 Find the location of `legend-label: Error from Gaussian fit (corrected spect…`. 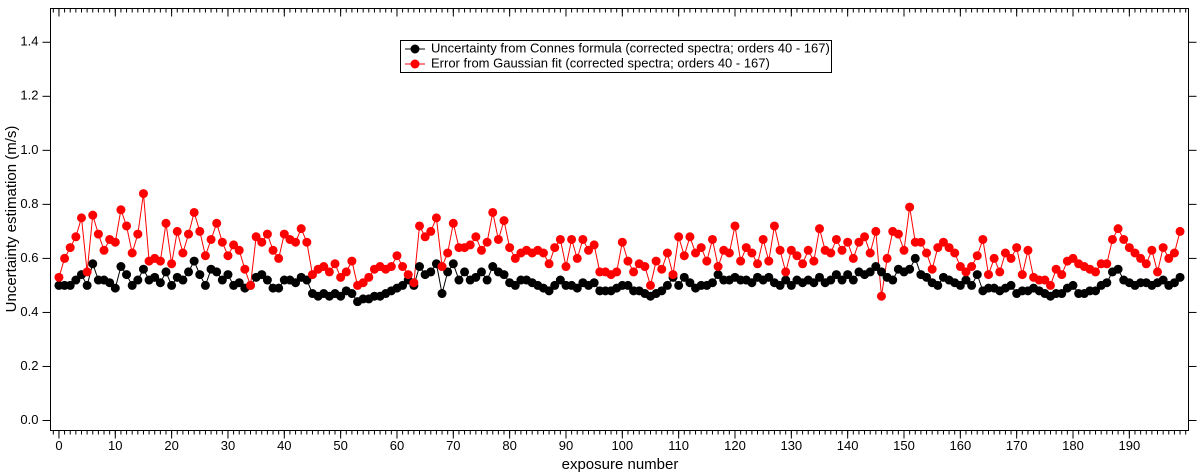

legend-label: Error from Gaussian fit (corrected spect… is located at coordinates (600, 62).